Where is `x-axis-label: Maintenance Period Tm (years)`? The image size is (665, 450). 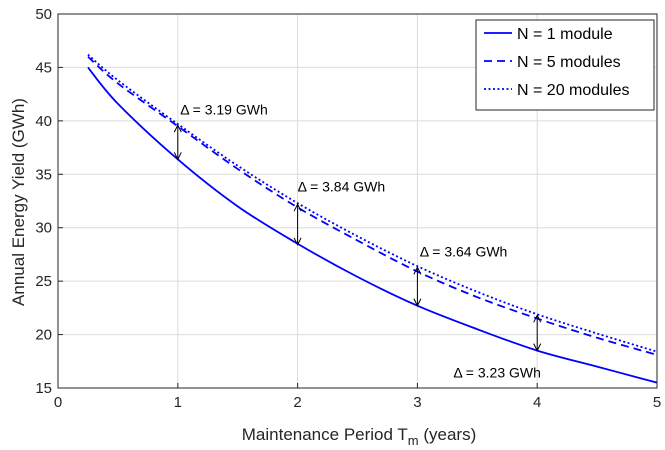
x-axis-label: Maintenance Period Tm (years) is located at coordinates (359, 436).